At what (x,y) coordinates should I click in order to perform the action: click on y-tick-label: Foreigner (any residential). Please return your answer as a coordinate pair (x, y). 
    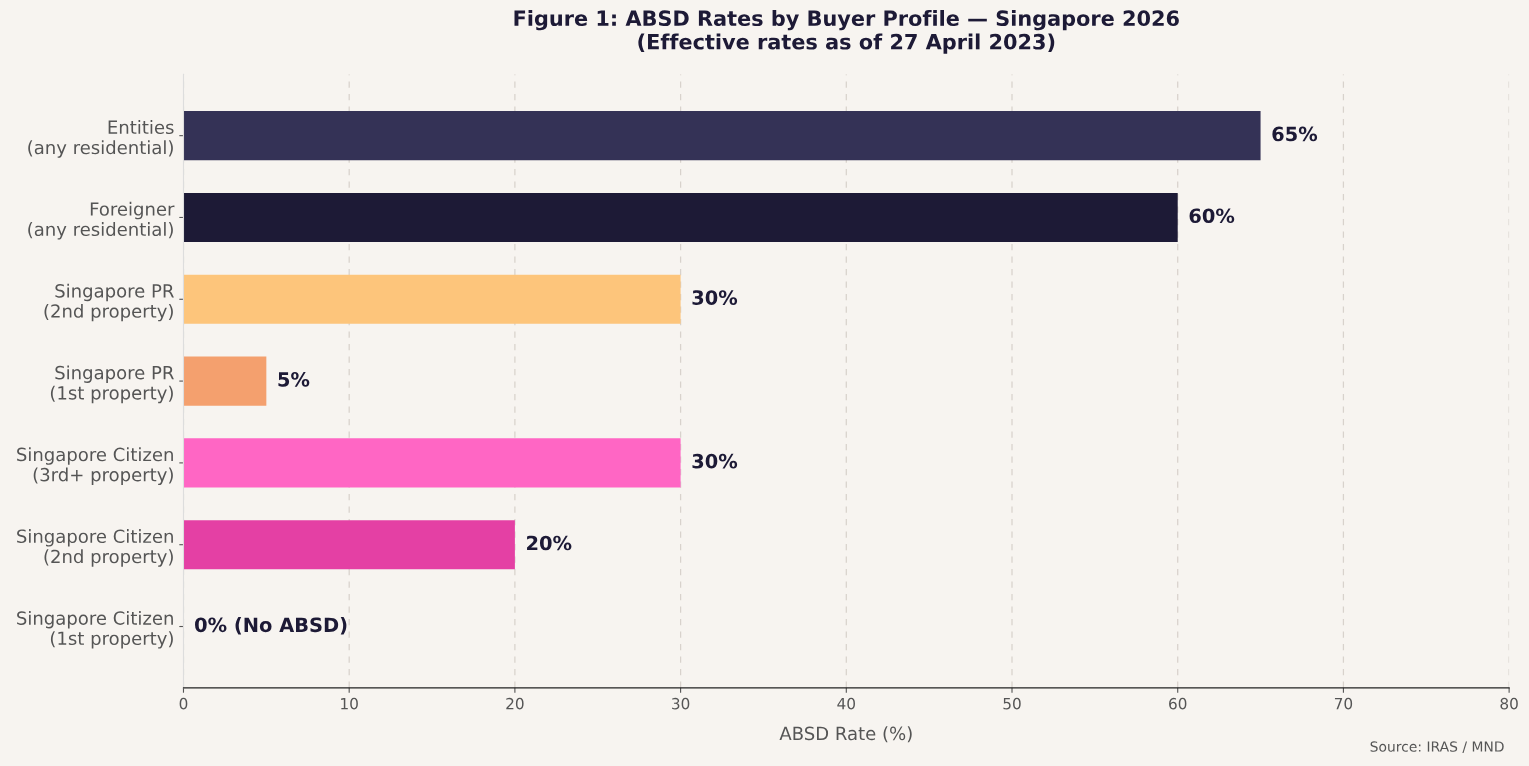
    Looking at the image, I should click on (101, 220).